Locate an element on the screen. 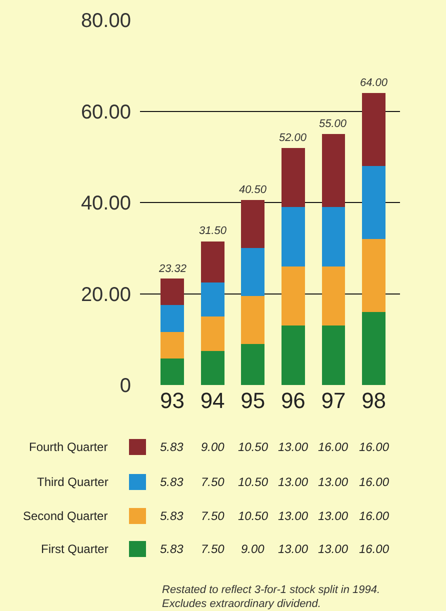 This screenshot has height=611, width=446. y-tick-label: 40.00 is located at coordinates (105, 203).